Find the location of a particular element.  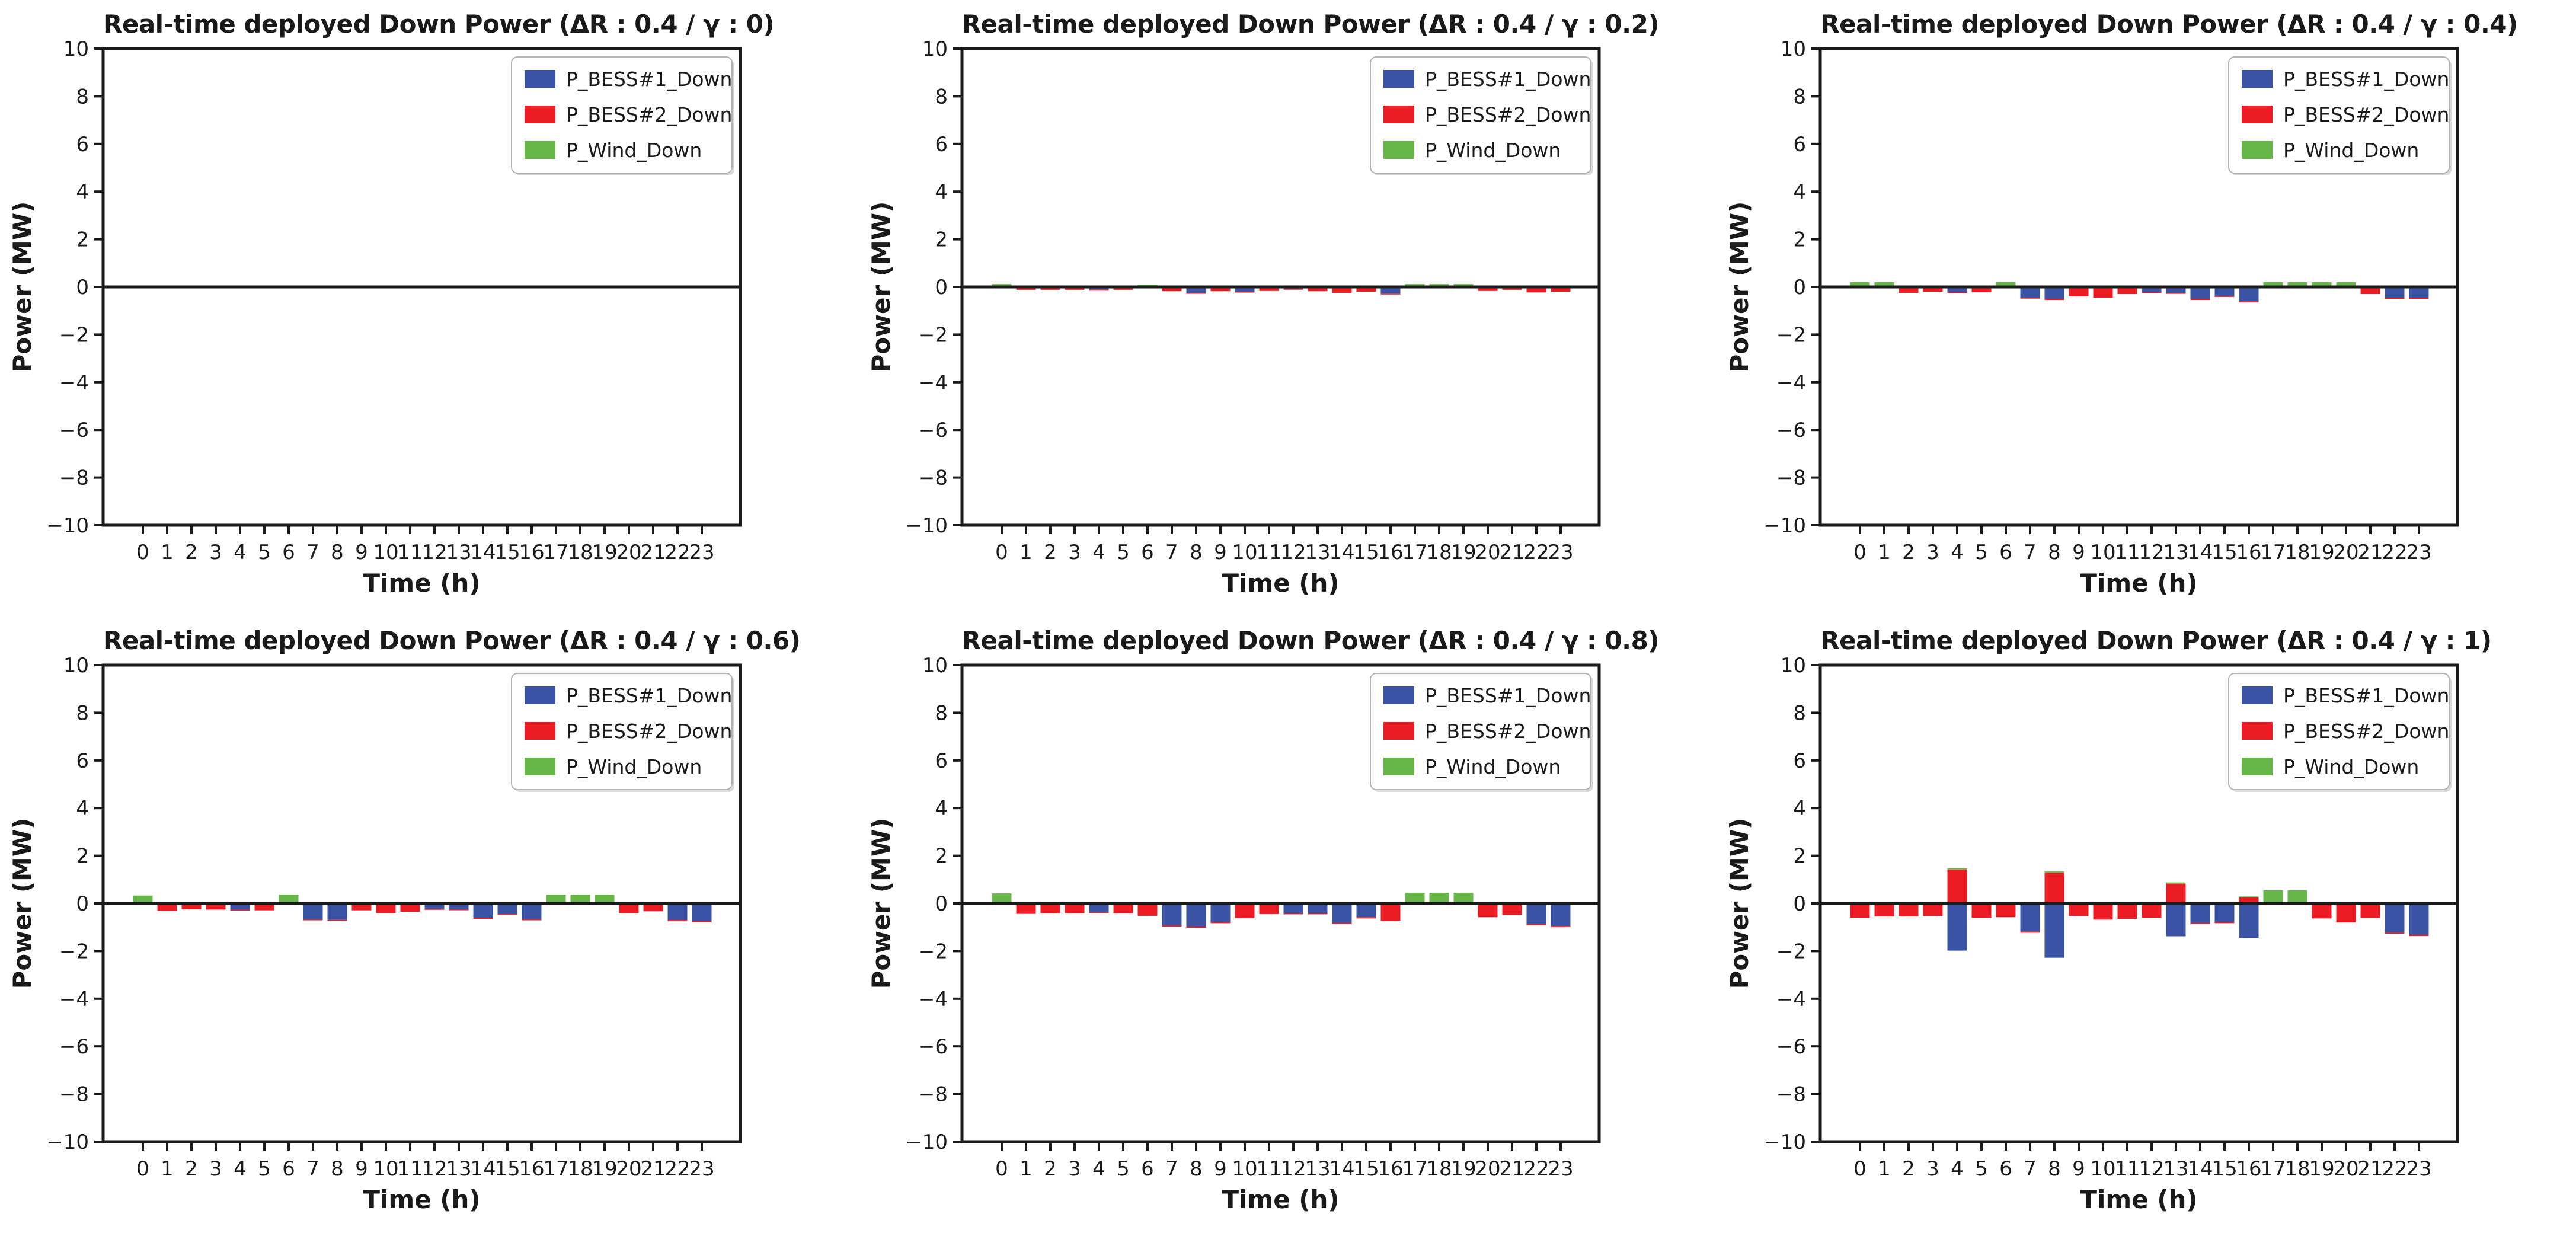

x-tick-label: 3 is located at coordinates (215, 553).